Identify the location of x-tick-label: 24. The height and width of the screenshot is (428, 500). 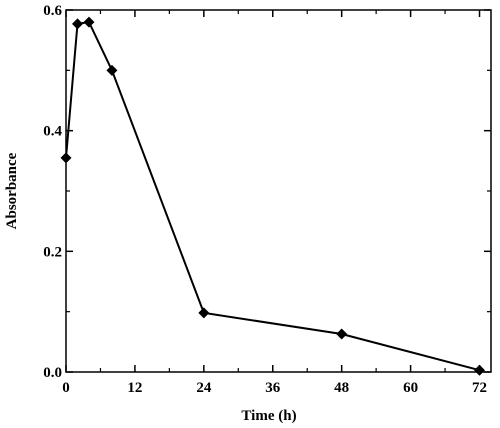
(204, 388).